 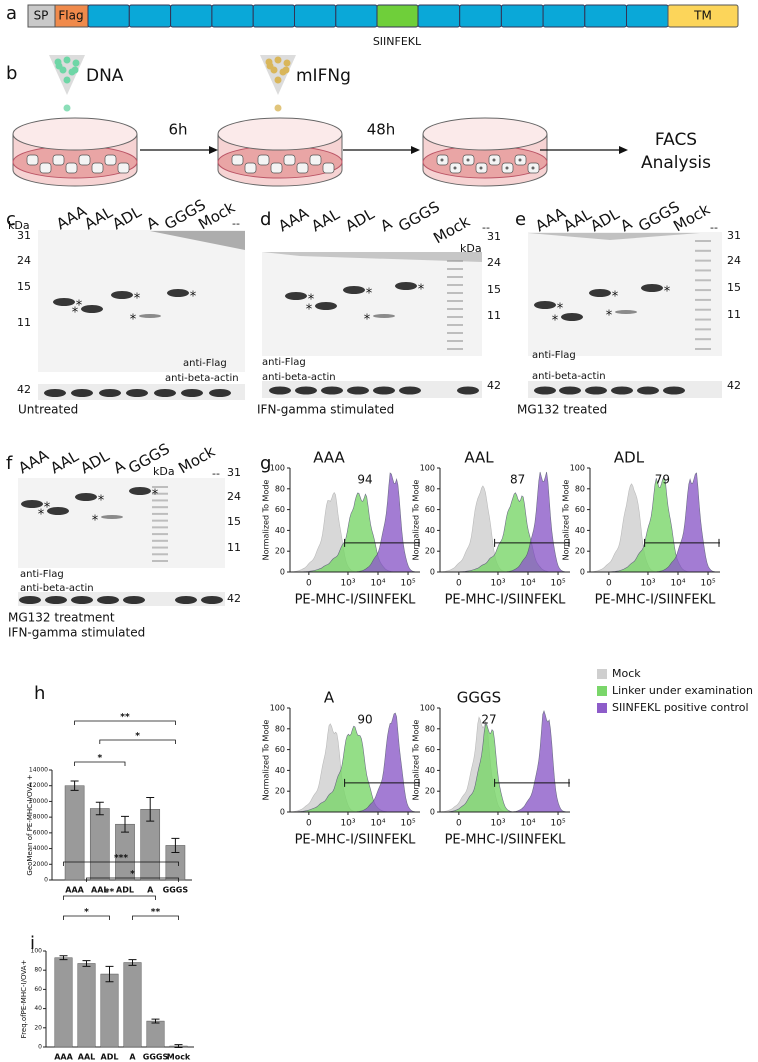 What do you see at coordinates (24, 322) in the screenshot?
I see `kda-marker: 11` at bounding box center [24, 322].